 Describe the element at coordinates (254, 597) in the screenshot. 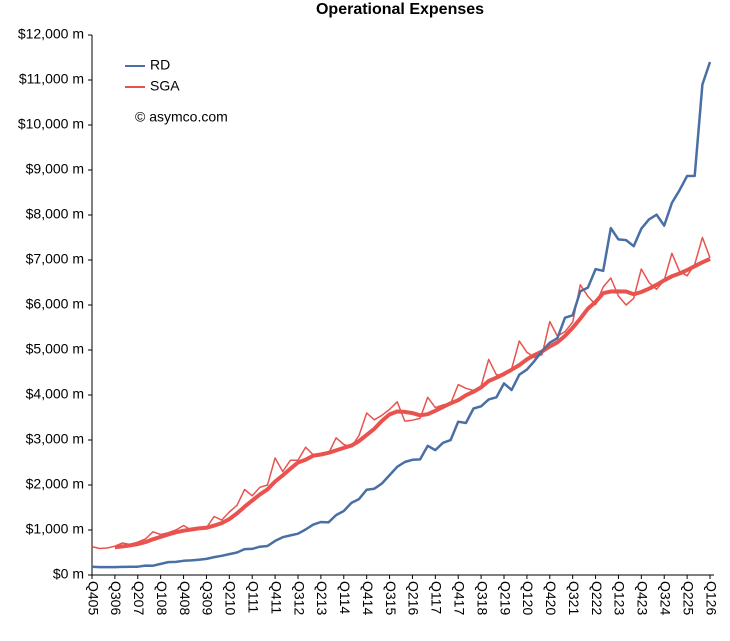

I see `x-tick-label: Q111` at that location.